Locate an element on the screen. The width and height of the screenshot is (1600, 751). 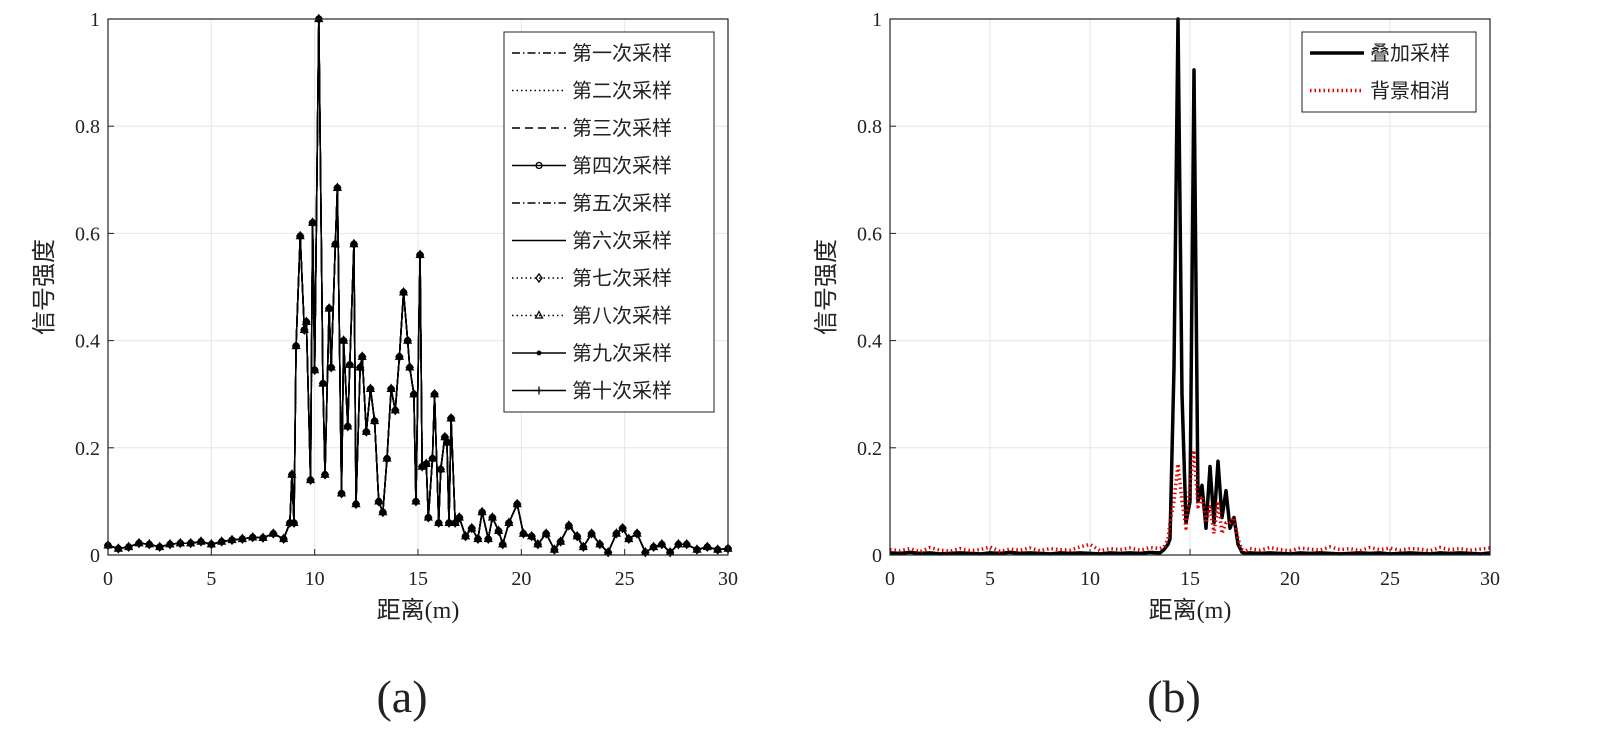
series-line is located at coordinates (1190, 501).